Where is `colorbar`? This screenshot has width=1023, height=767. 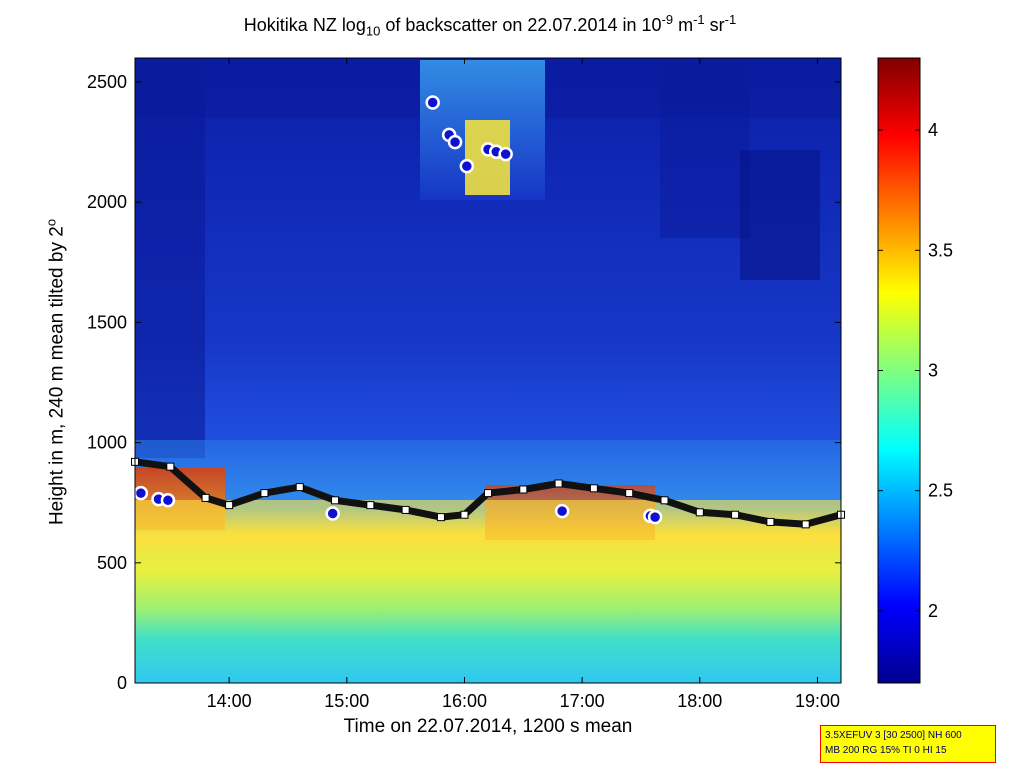 colorbar is located at coordinates (899, 370).